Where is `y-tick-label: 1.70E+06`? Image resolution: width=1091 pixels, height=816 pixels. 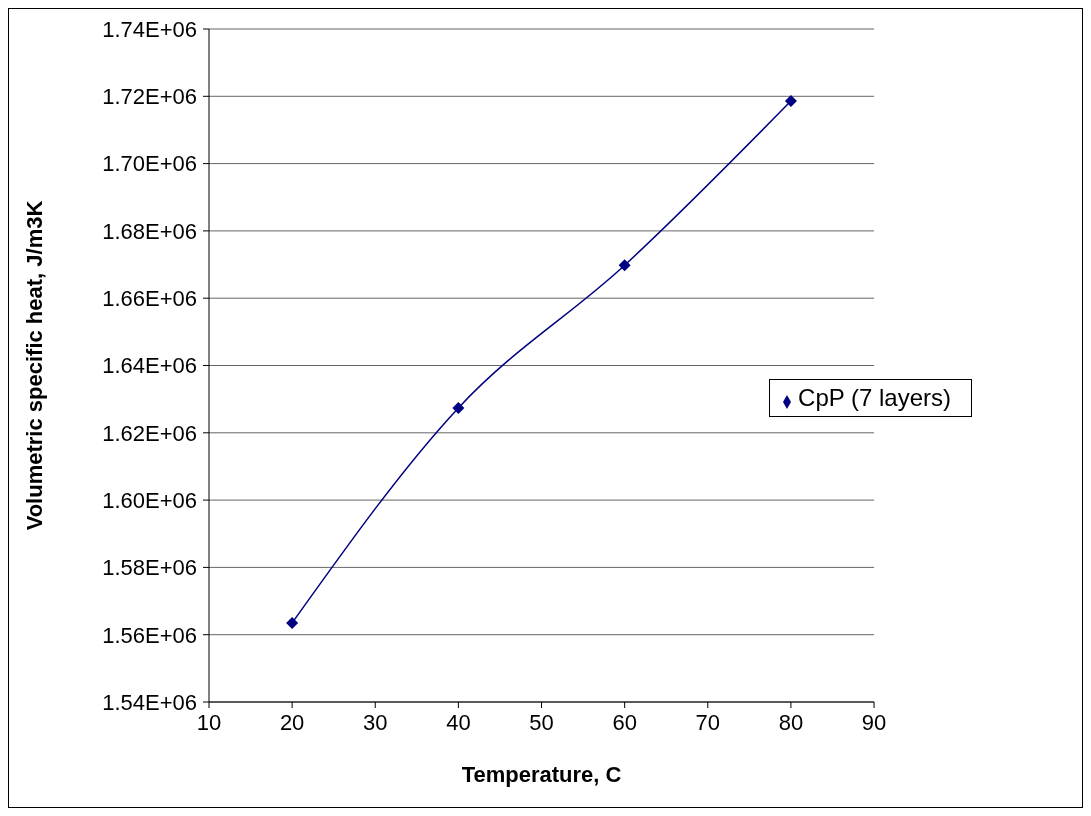 y-tick-label: 1.70E+06 is located at coordinates (149, 164).